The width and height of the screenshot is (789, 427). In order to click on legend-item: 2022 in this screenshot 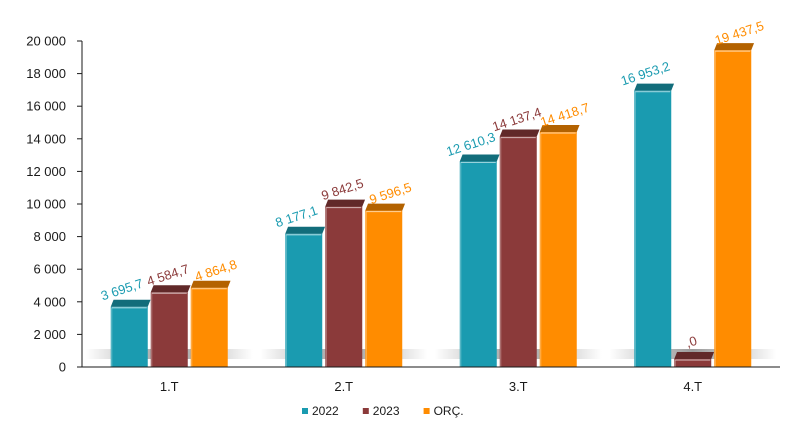, I will do `click(320, 411)`.